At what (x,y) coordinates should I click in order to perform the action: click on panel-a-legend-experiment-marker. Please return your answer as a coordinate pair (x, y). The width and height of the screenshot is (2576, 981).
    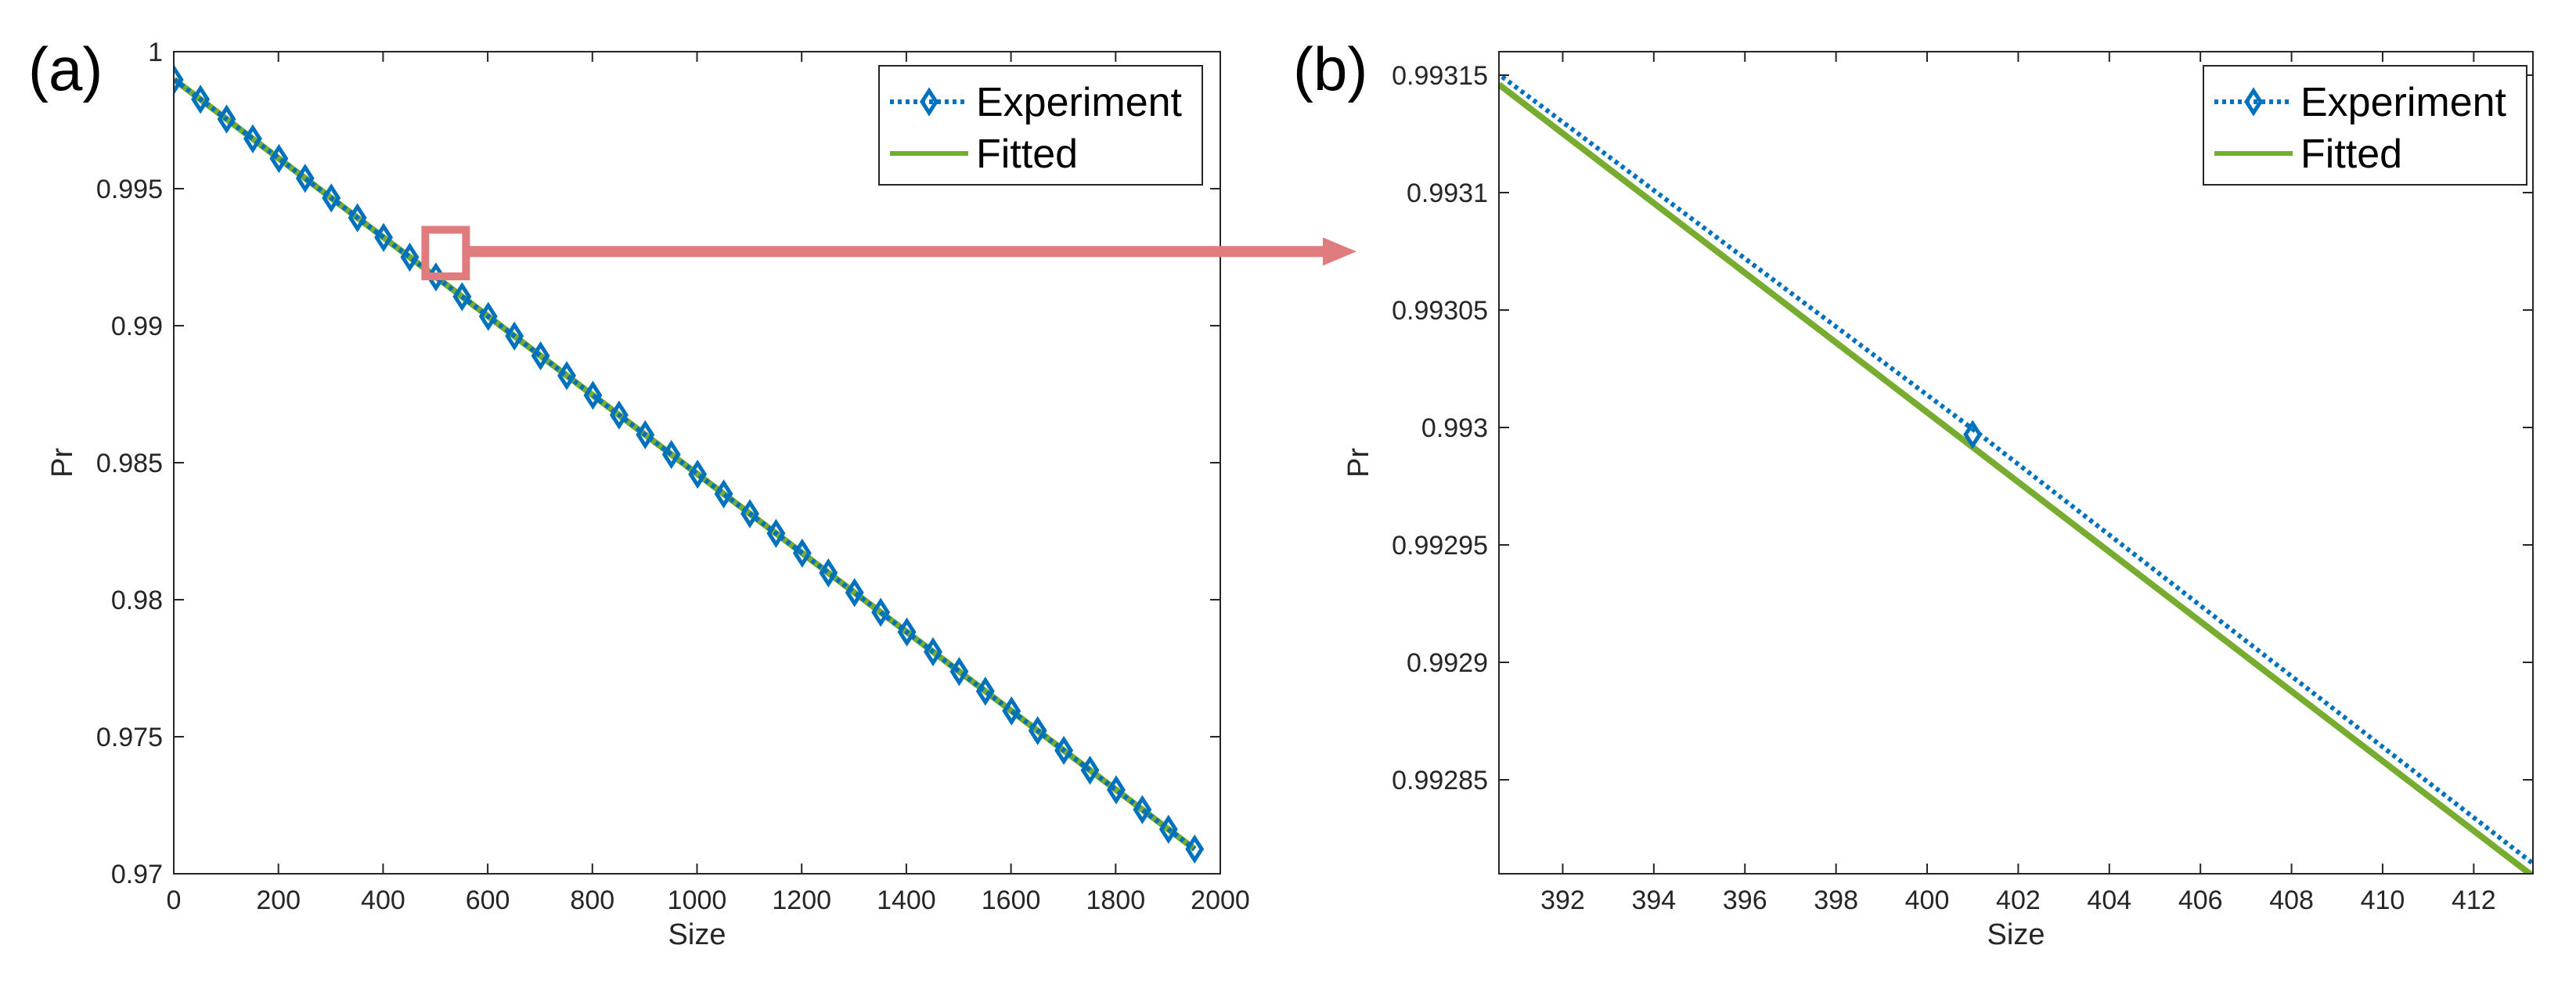
    Looking at the image, I should click on (929, 102).